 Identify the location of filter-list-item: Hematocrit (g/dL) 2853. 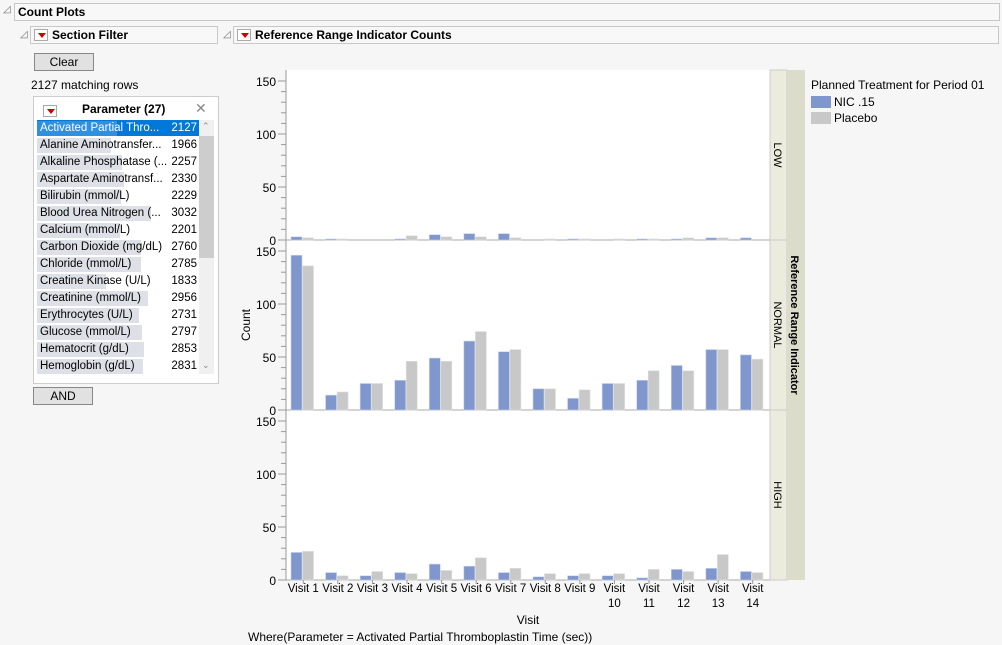
(118, 349).